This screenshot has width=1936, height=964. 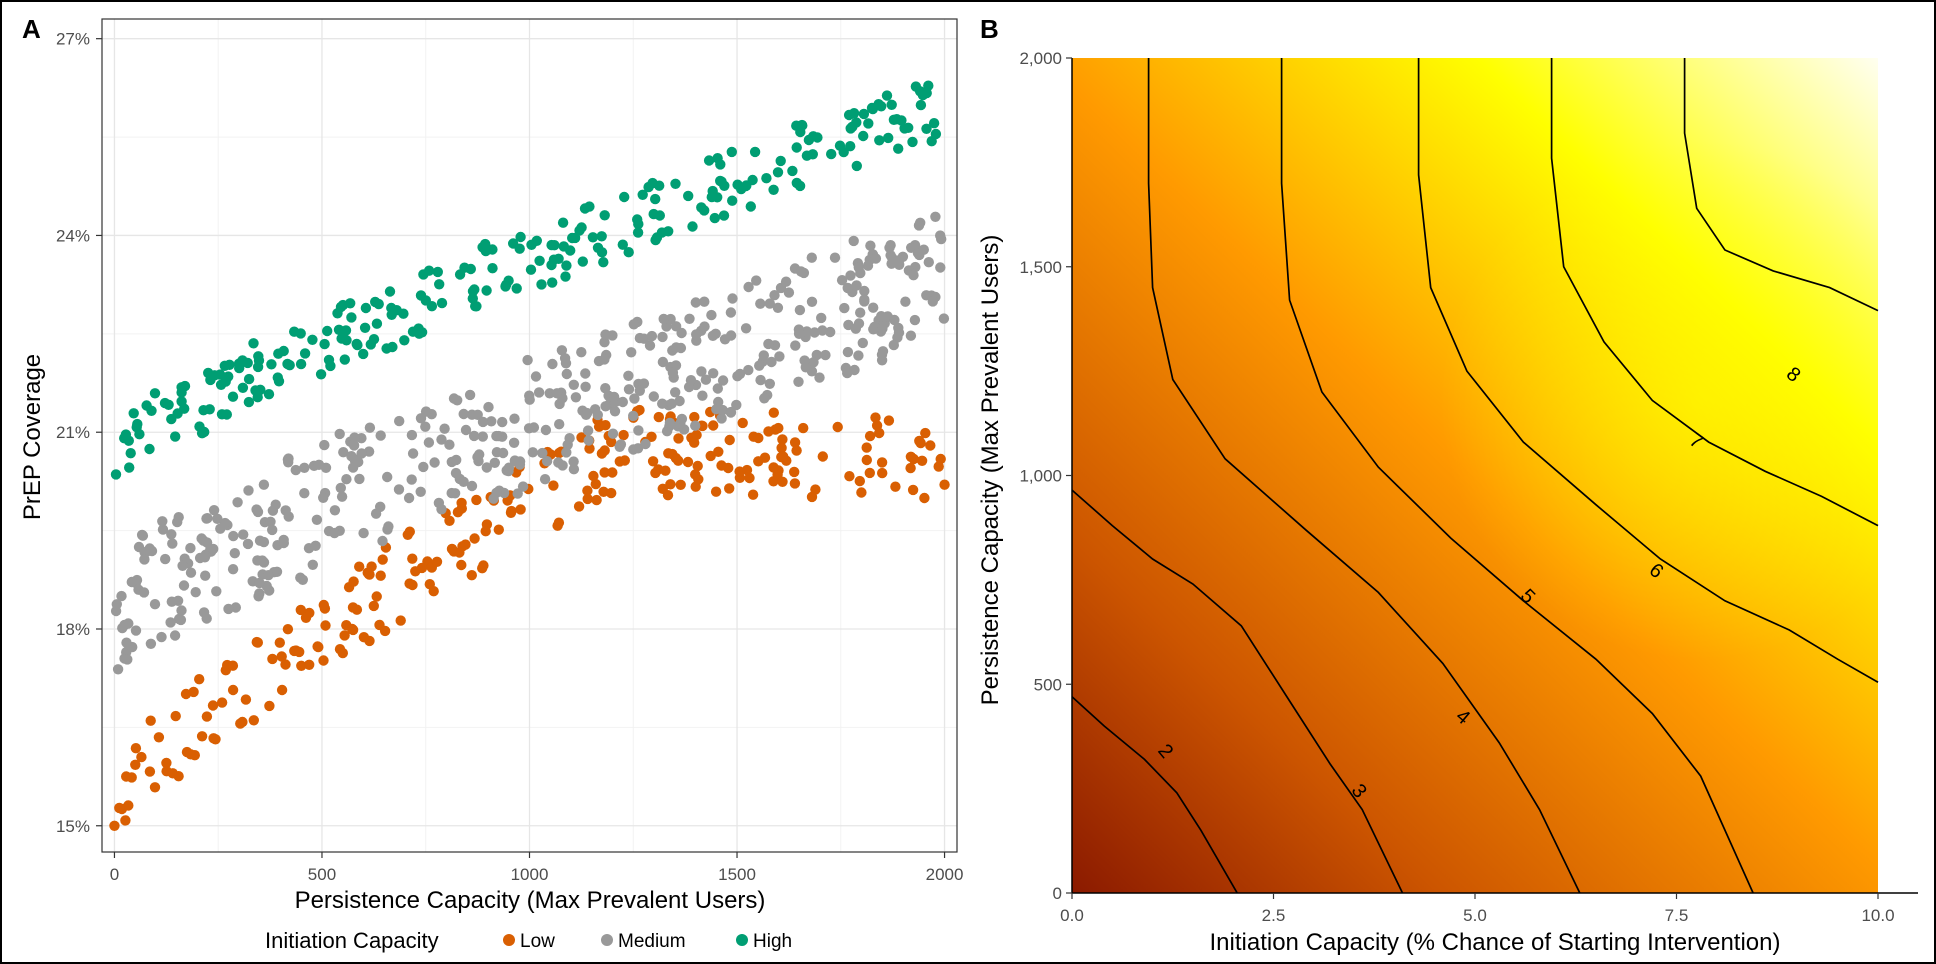 I want to click on x-tick-label: 2000, so click(x=945, y=874).